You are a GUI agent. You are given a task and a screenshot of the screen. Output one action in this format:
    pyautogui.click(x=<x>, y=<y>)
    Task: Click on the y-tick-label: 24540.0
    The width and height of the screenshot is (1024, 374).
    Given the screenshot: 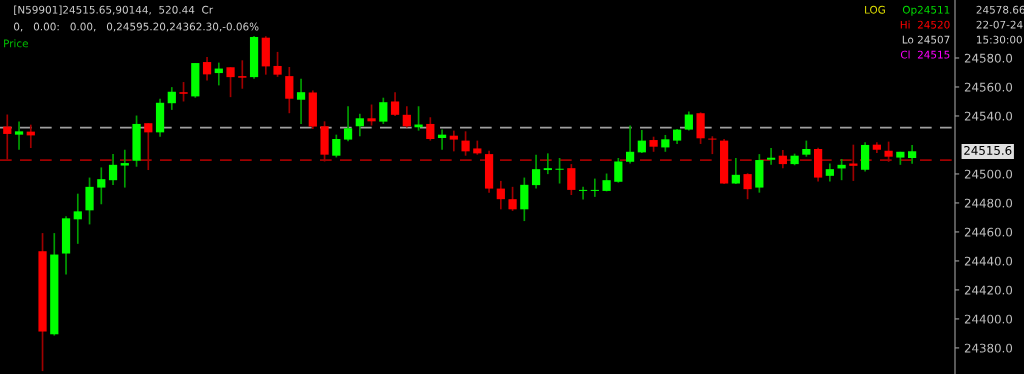 What is the action you would take?
    pyautogui.click(x=988, y=116)
    